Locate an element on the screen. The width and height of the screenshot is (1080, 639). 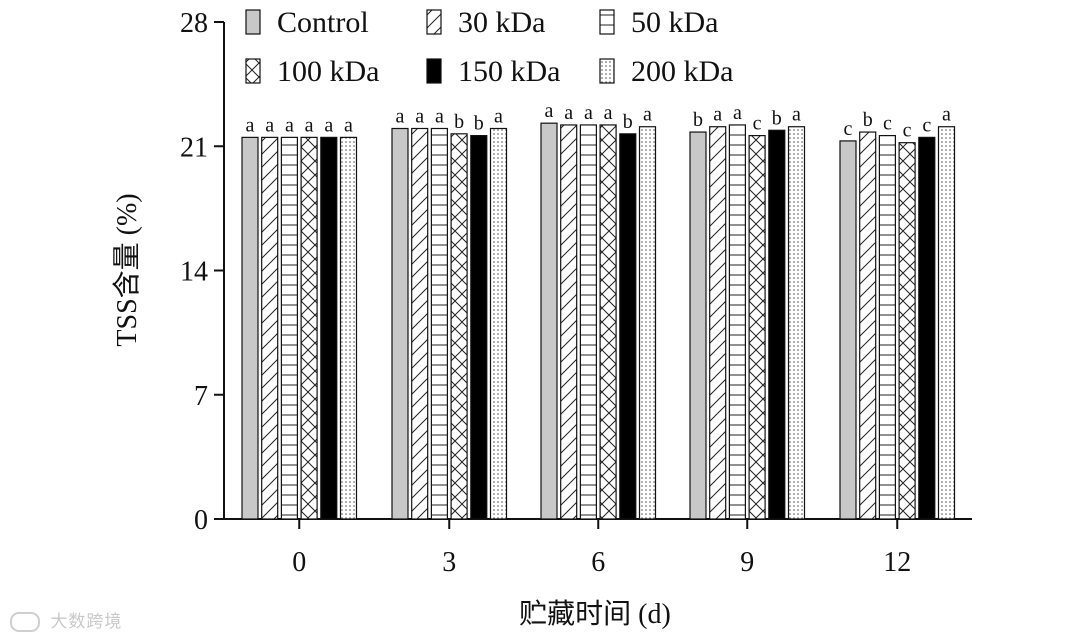
legend-label: Control is located at coordinates (323, 22).